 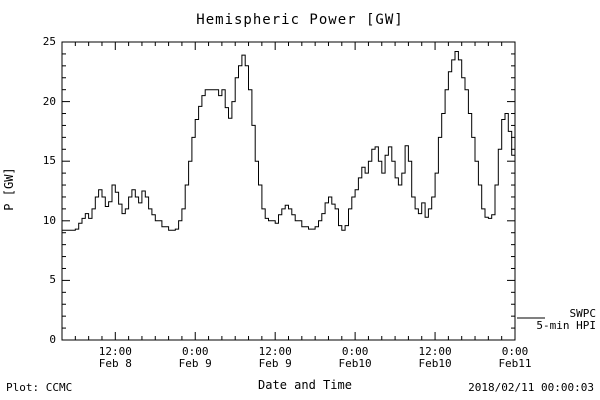 I want to click on x-tick-date: Feb11, so click(x=515, y=363).